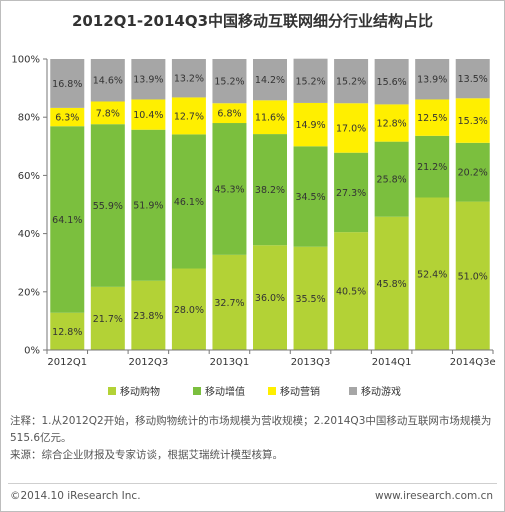 Image resolution: width=505 pixels, height=512 pixels. I want to click on data-label: 12.5%, so click(432, 118).